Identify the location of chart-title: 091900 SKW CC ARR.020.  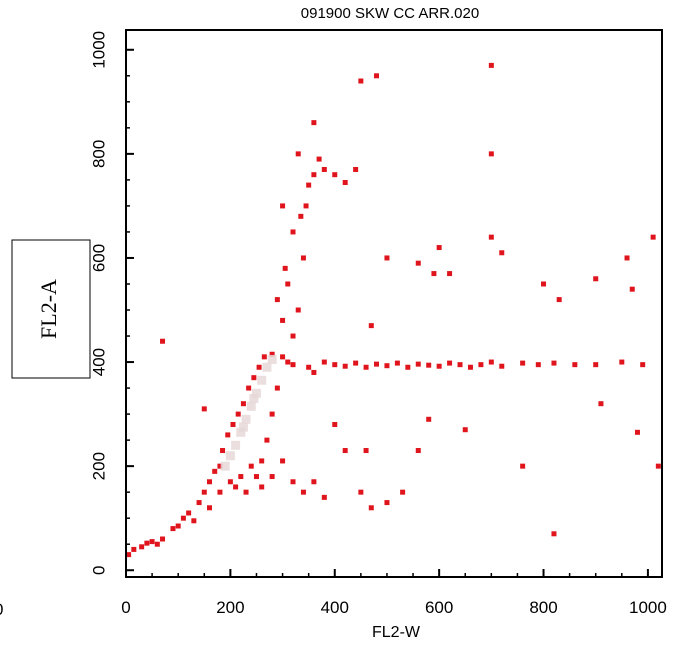
(390, 13).